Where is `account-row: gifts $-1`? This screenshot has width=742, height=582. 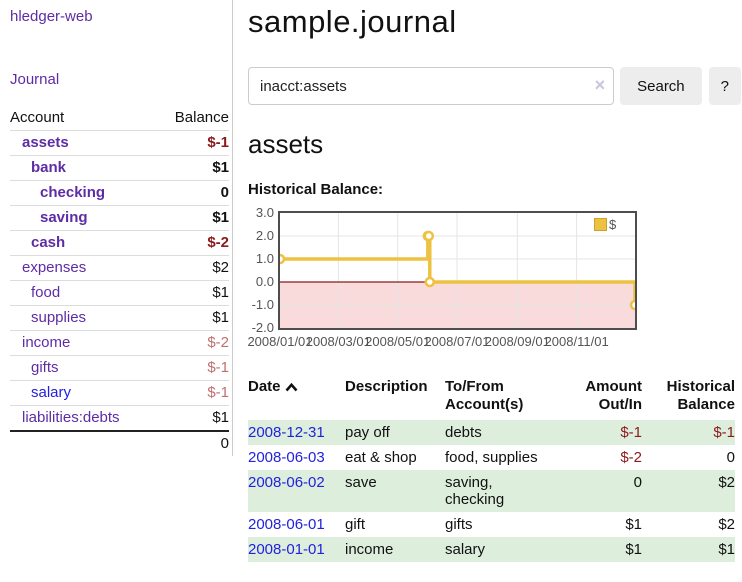 account-row: gifts $-1 is located at coordinates (119, 368).